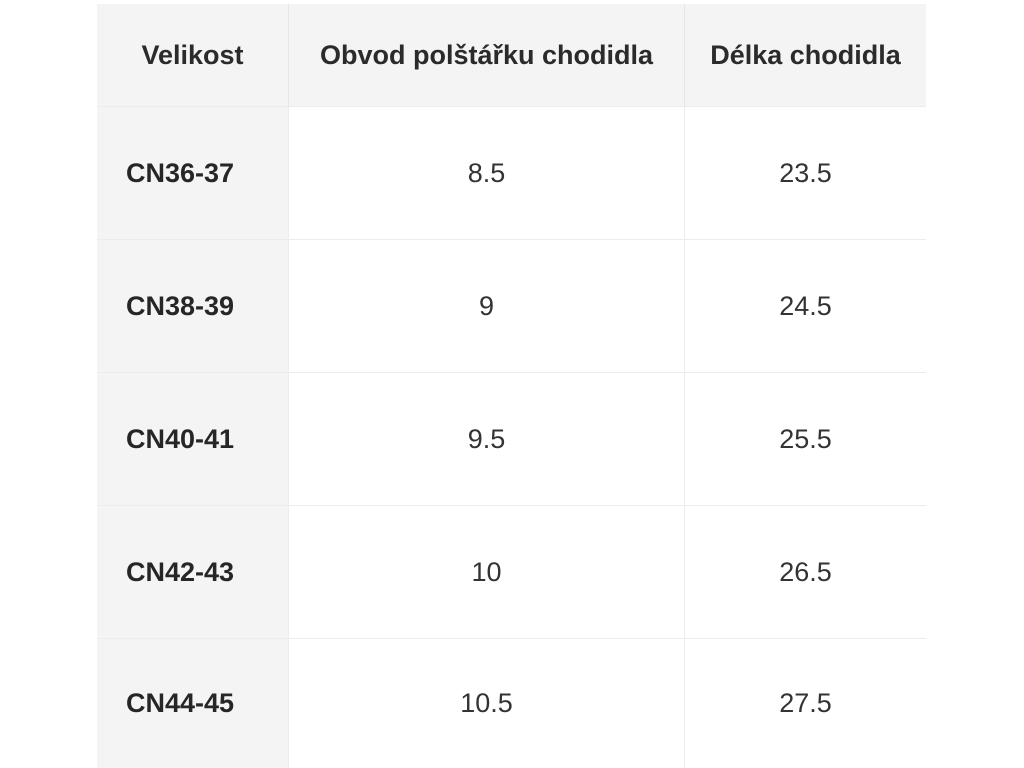 This screenshot has height=768, width=1024. What do you see at coordinates (486, 306) in the screenshot?
I see `row-2-circumference: 9` at bounding box center [486, 306].